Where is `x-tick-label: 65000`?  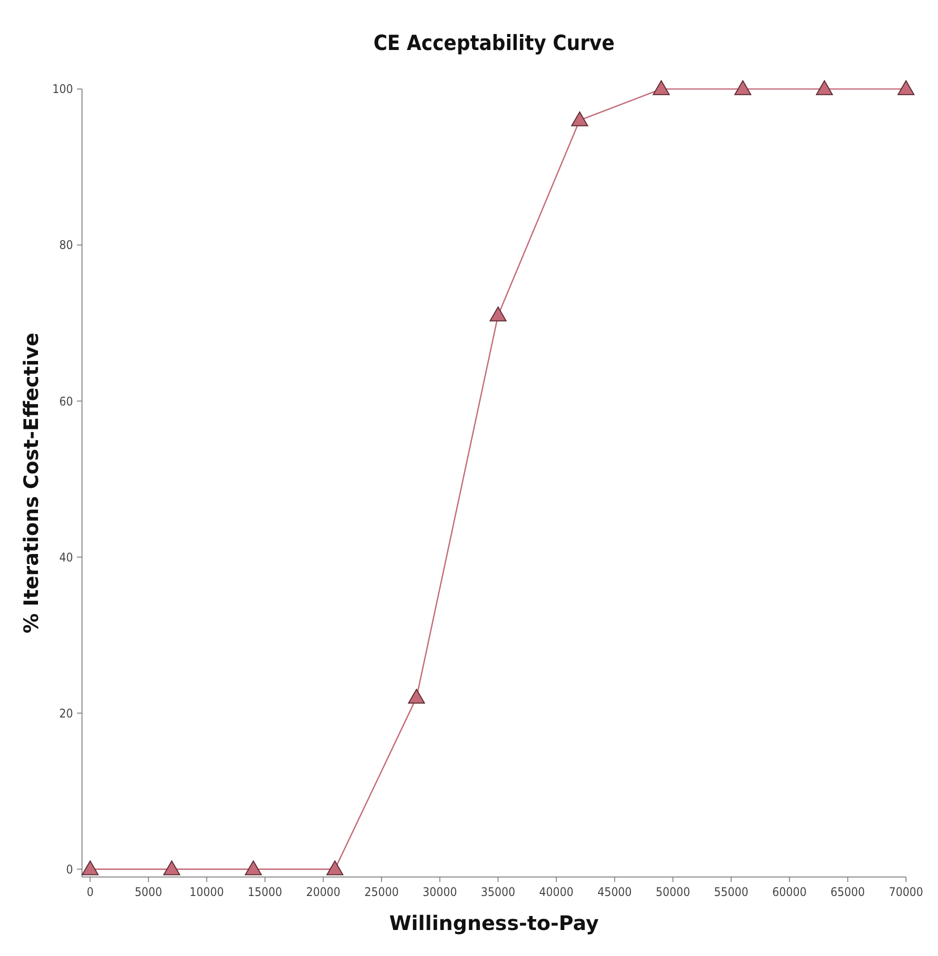
x-tick-label: 65000 is located at coordinates (848, 892).